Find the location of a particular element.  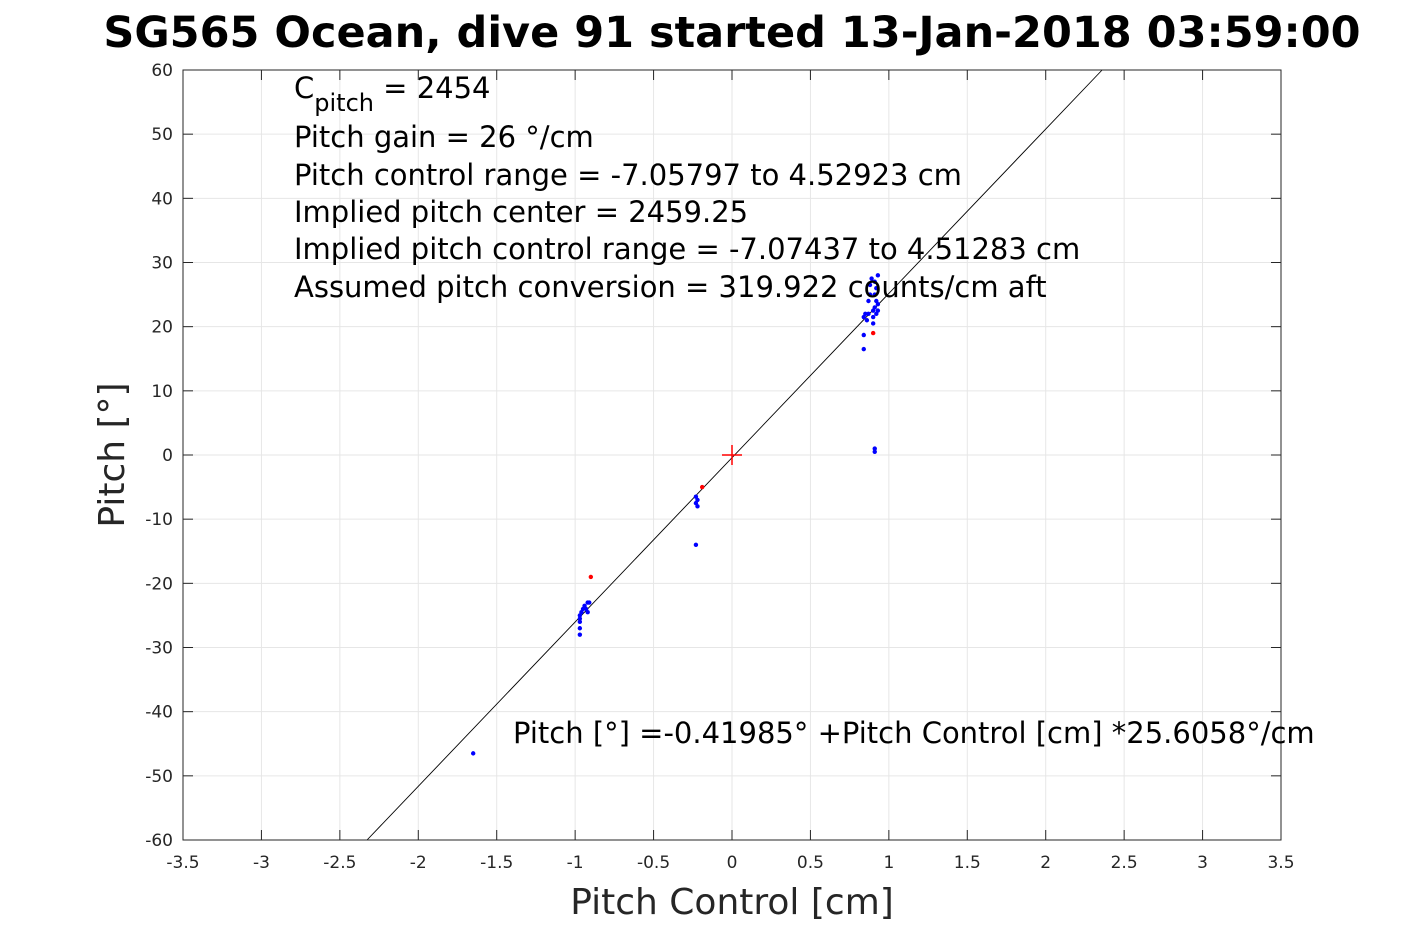

cpitch-subscript: pitch is located at coordinates (344, 103).